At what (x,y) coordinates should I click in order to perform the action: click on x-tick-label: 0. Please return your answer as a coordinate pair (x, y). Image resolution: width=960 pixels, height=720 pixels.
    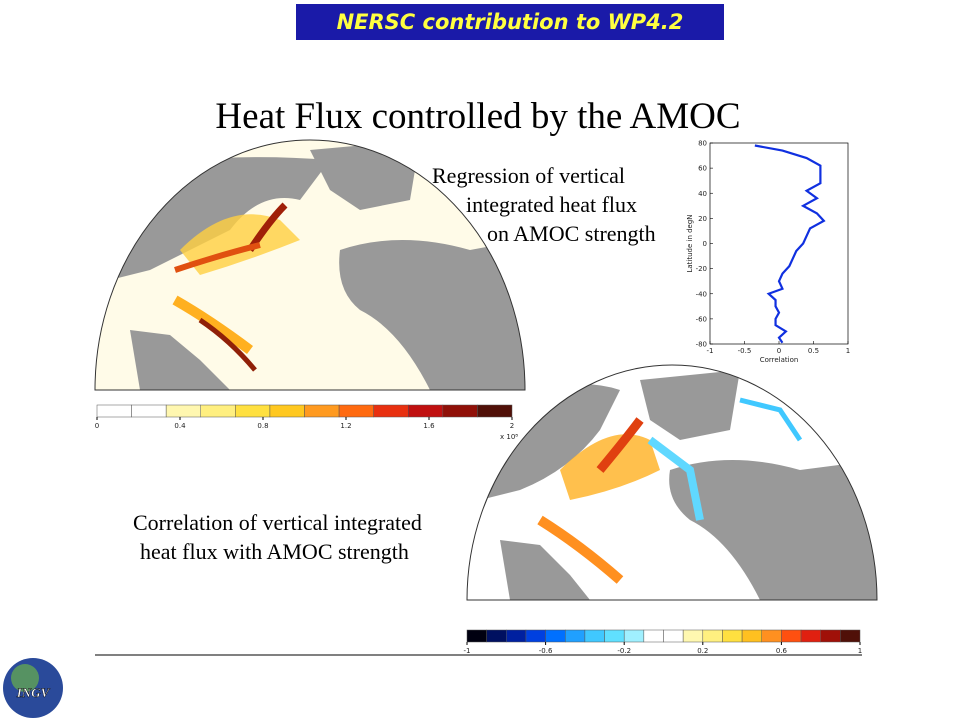
    Looking at the image, I should click on (779, 351).